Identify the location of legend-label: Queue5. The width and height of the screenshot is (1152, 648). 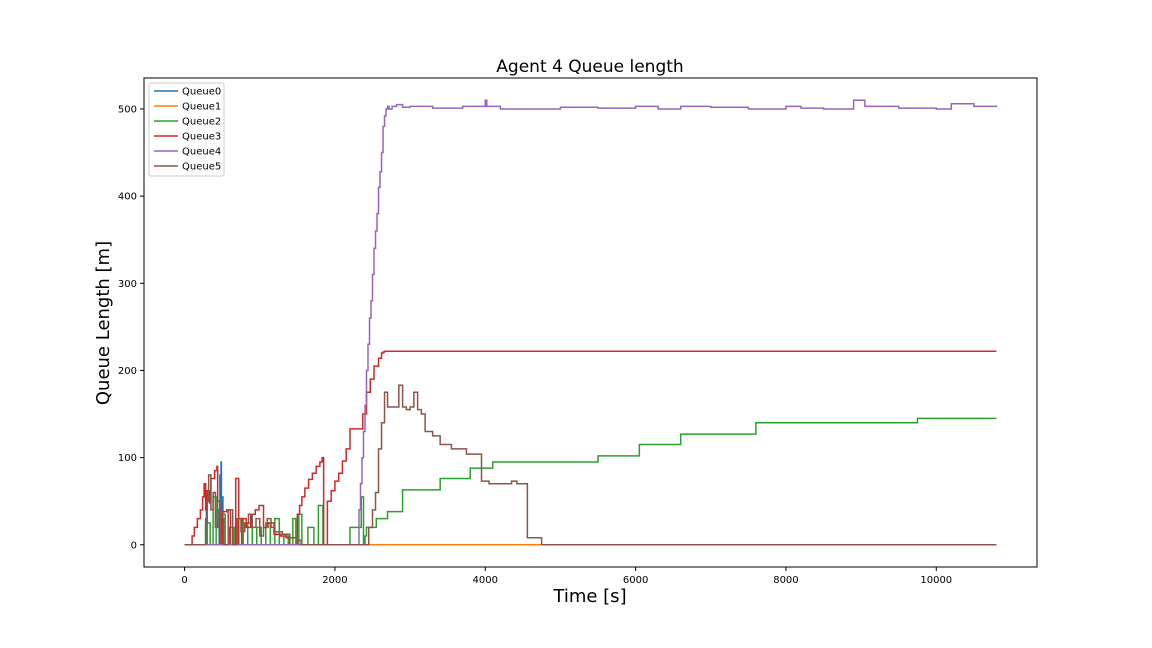
(201, 167).